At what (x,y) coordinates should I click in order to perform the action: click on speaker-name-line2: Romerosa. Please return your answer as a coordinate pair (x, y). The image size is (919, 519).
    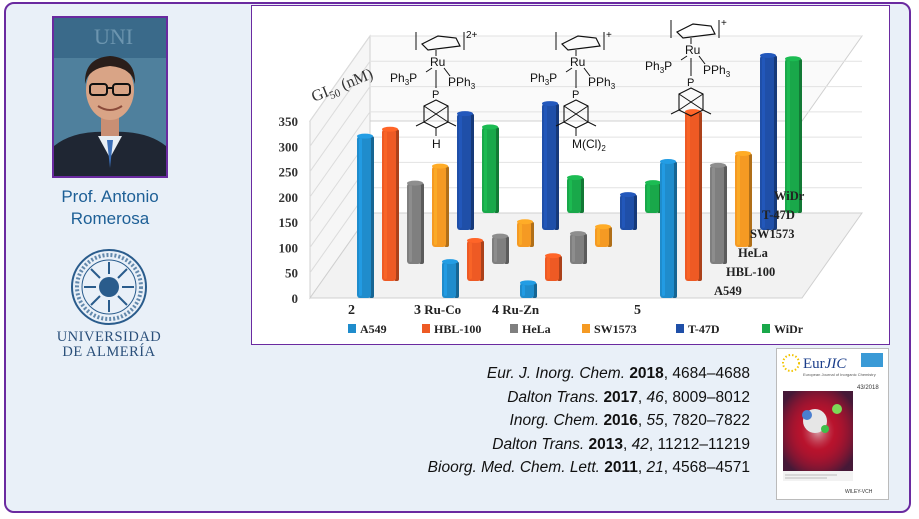
    Looking at the image, I should click on (110, 218).